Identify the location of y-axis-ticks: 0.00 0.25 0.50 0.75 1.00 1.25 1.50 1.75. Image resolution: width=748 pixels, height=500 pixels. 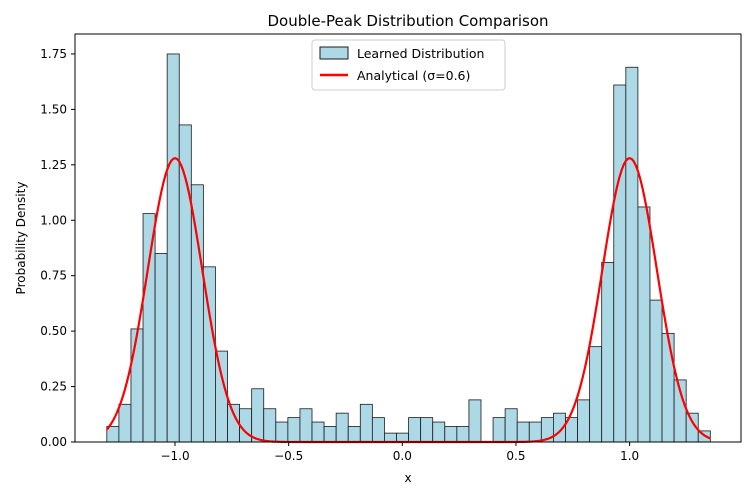
(57, 248).